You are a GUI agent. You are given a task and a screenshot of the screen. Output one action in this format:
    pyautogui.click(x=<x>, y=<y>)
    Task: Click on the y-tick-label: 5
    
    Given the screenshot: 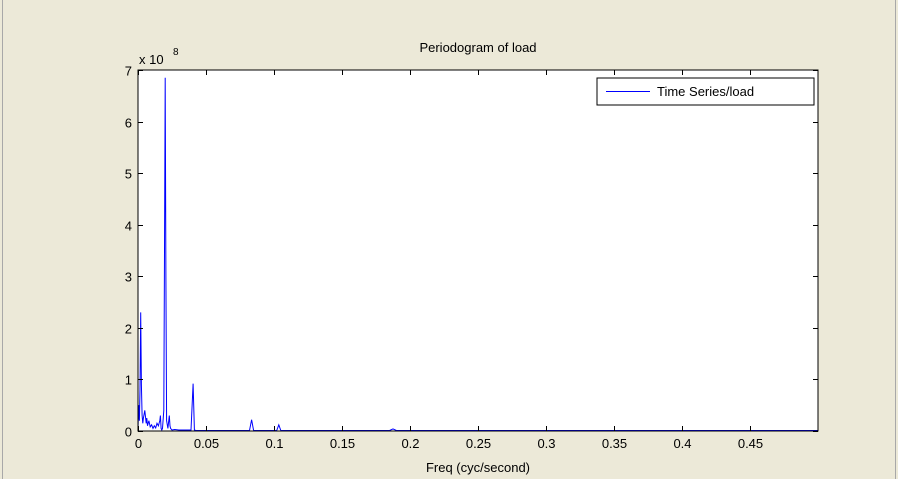 What is the action you would take?
    pyautogui.click(x=128, y=174)
    